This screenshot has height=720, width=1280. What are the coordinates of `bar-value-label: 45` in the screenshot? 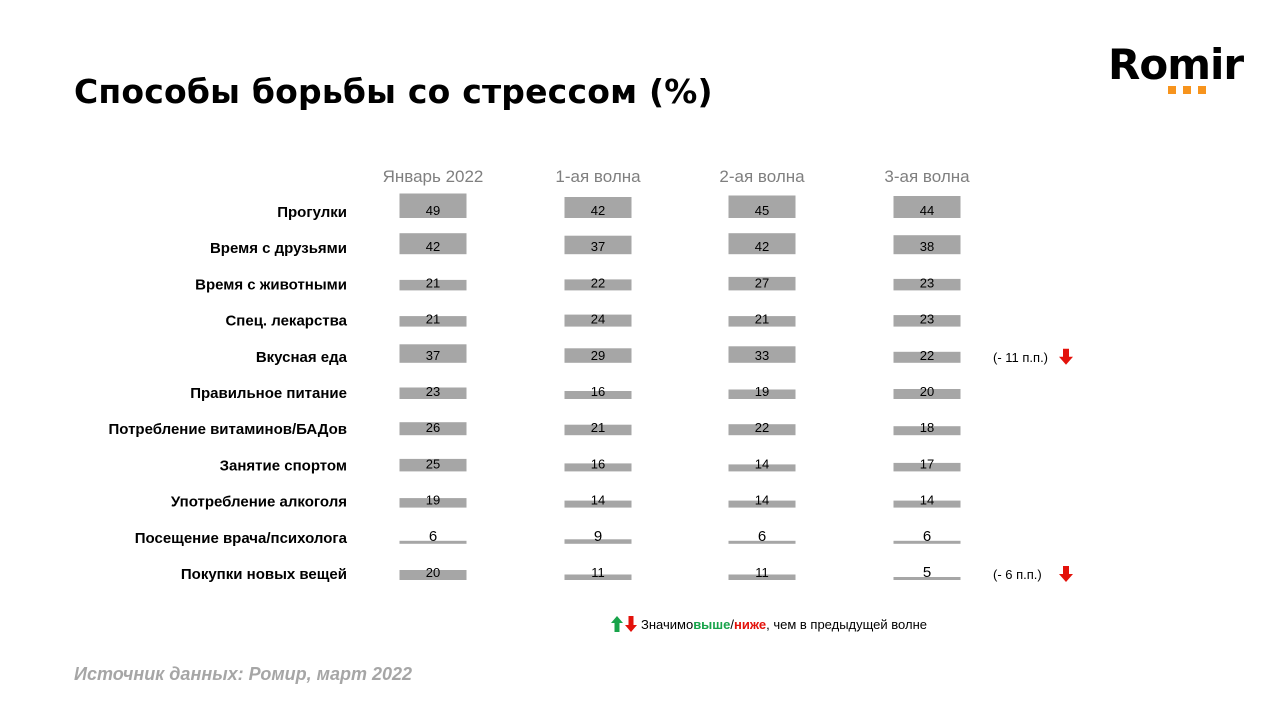 It's located at (762, 210).